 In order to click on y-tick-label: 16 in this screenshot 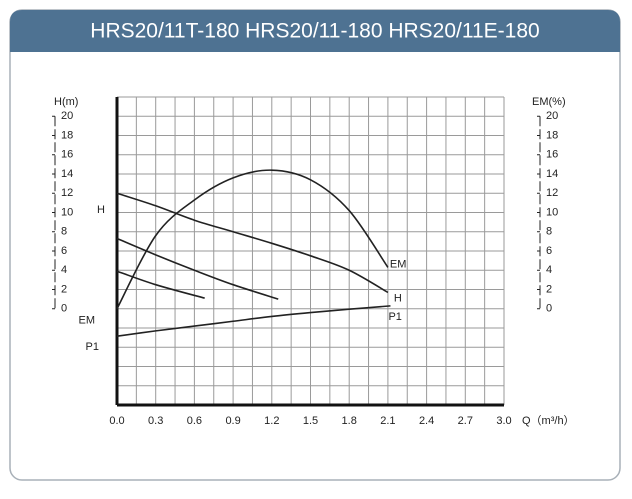, I will do `click(67, 155)`.